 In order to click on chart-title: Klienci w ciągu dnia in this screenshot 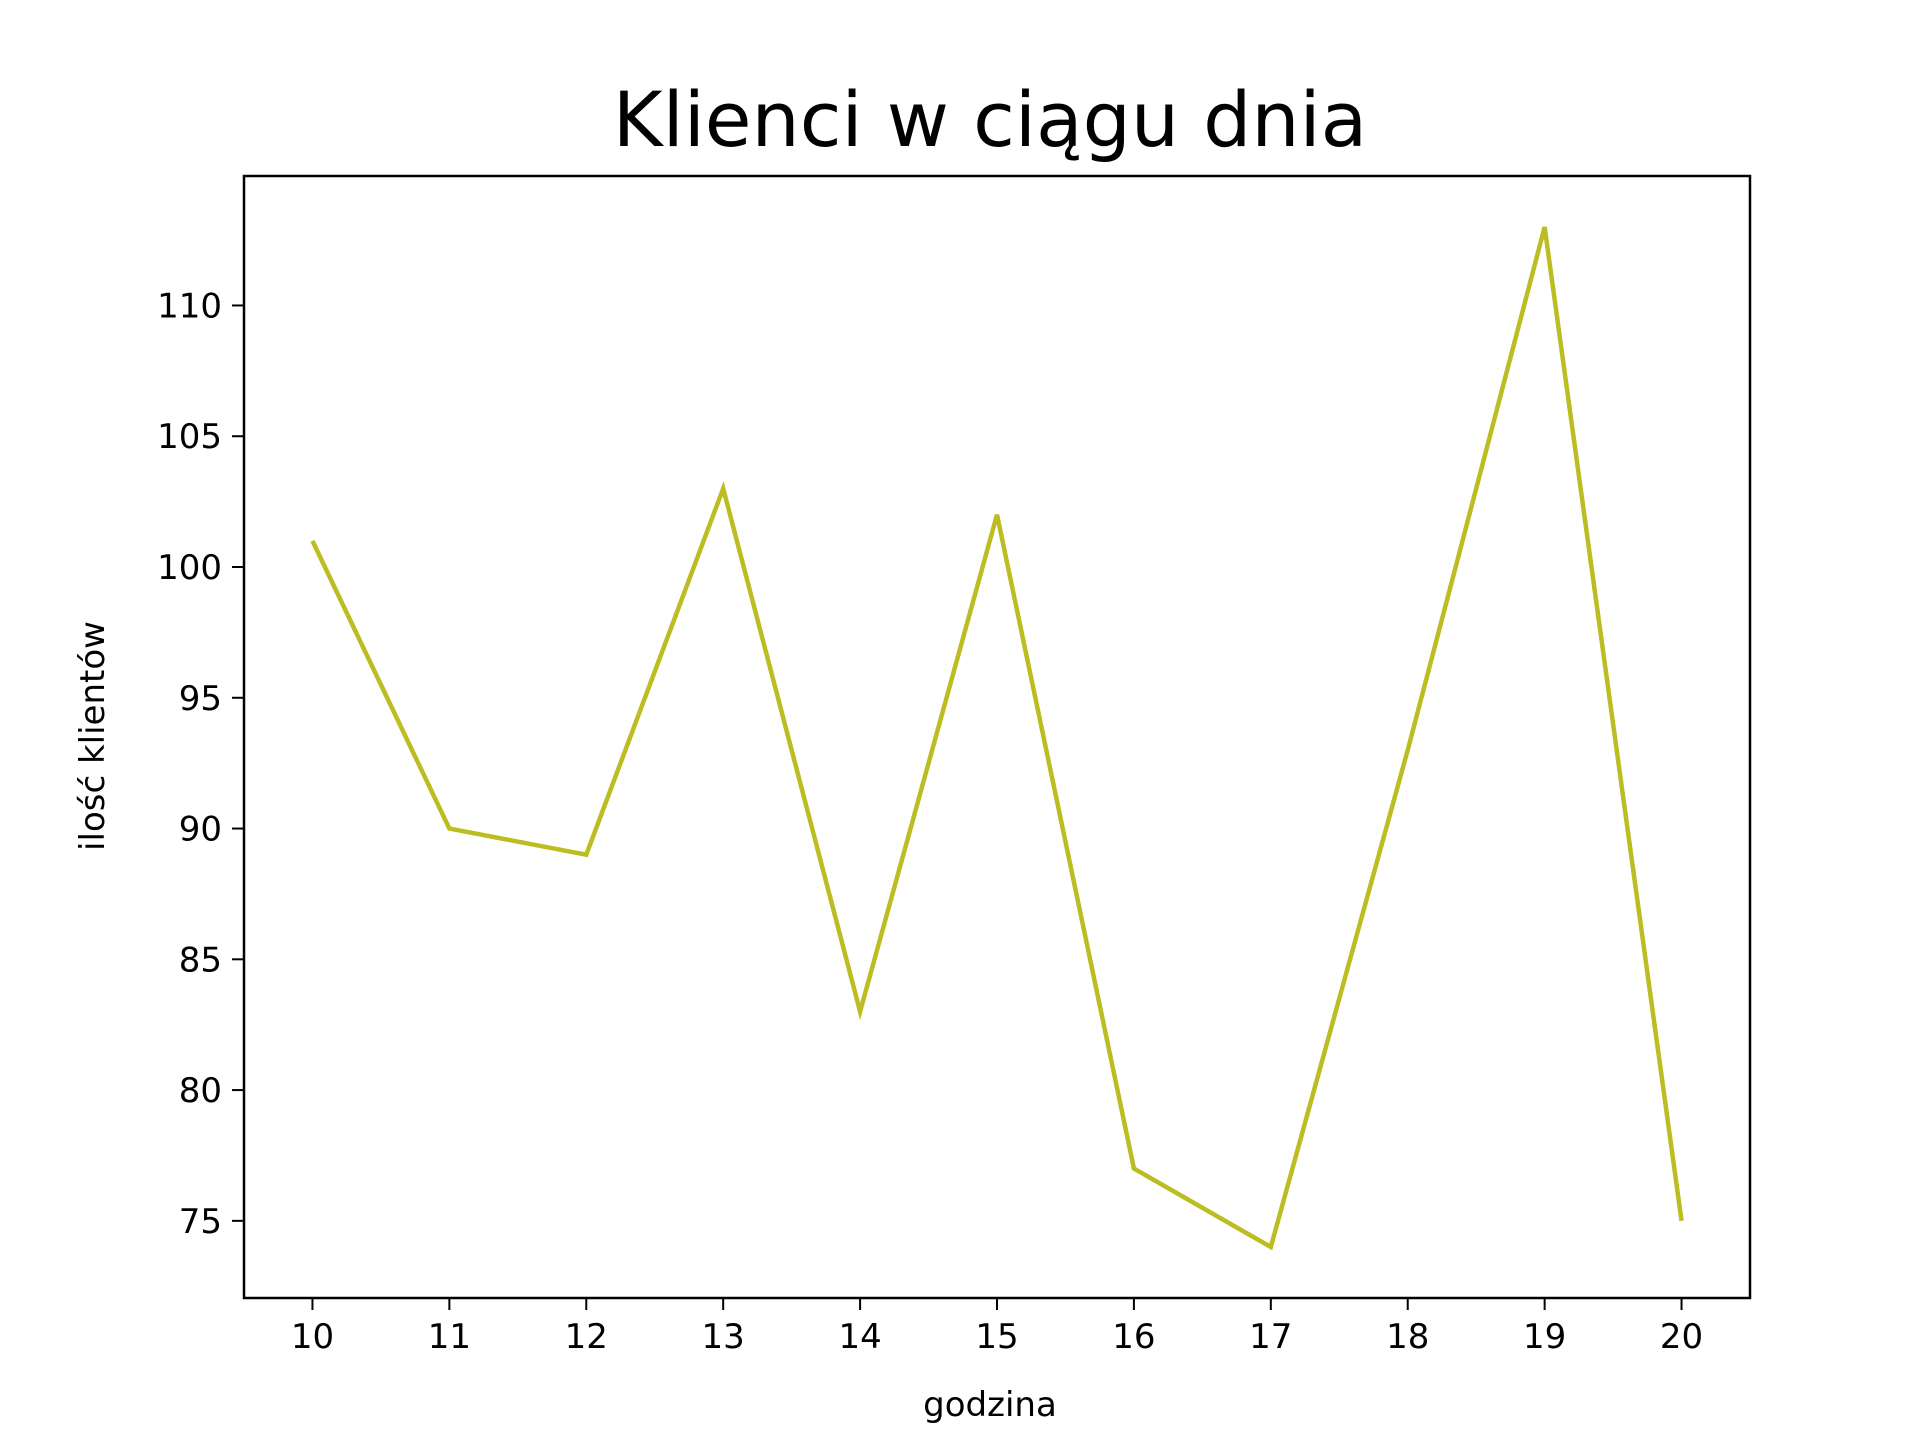, I will do `click(990, 119)`.